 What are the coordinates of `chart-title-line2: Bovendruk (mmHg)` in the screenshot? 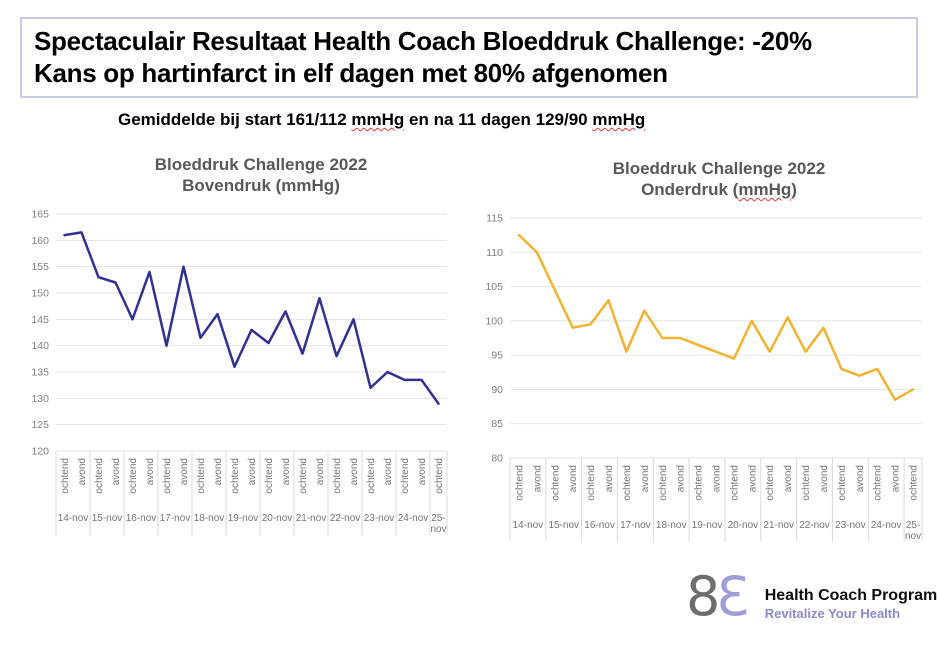 It's located at (261, 185).